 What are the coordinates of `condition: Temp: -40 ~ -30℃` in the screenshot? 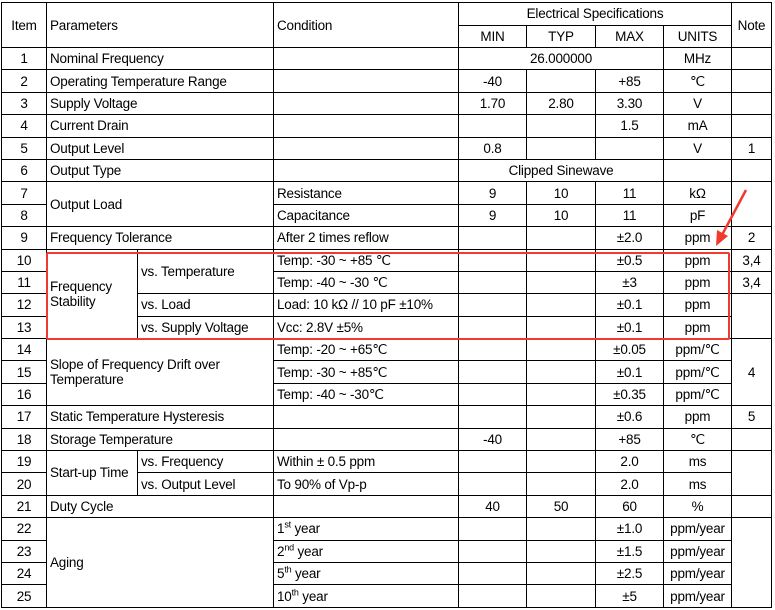 It's located at (366, 394).